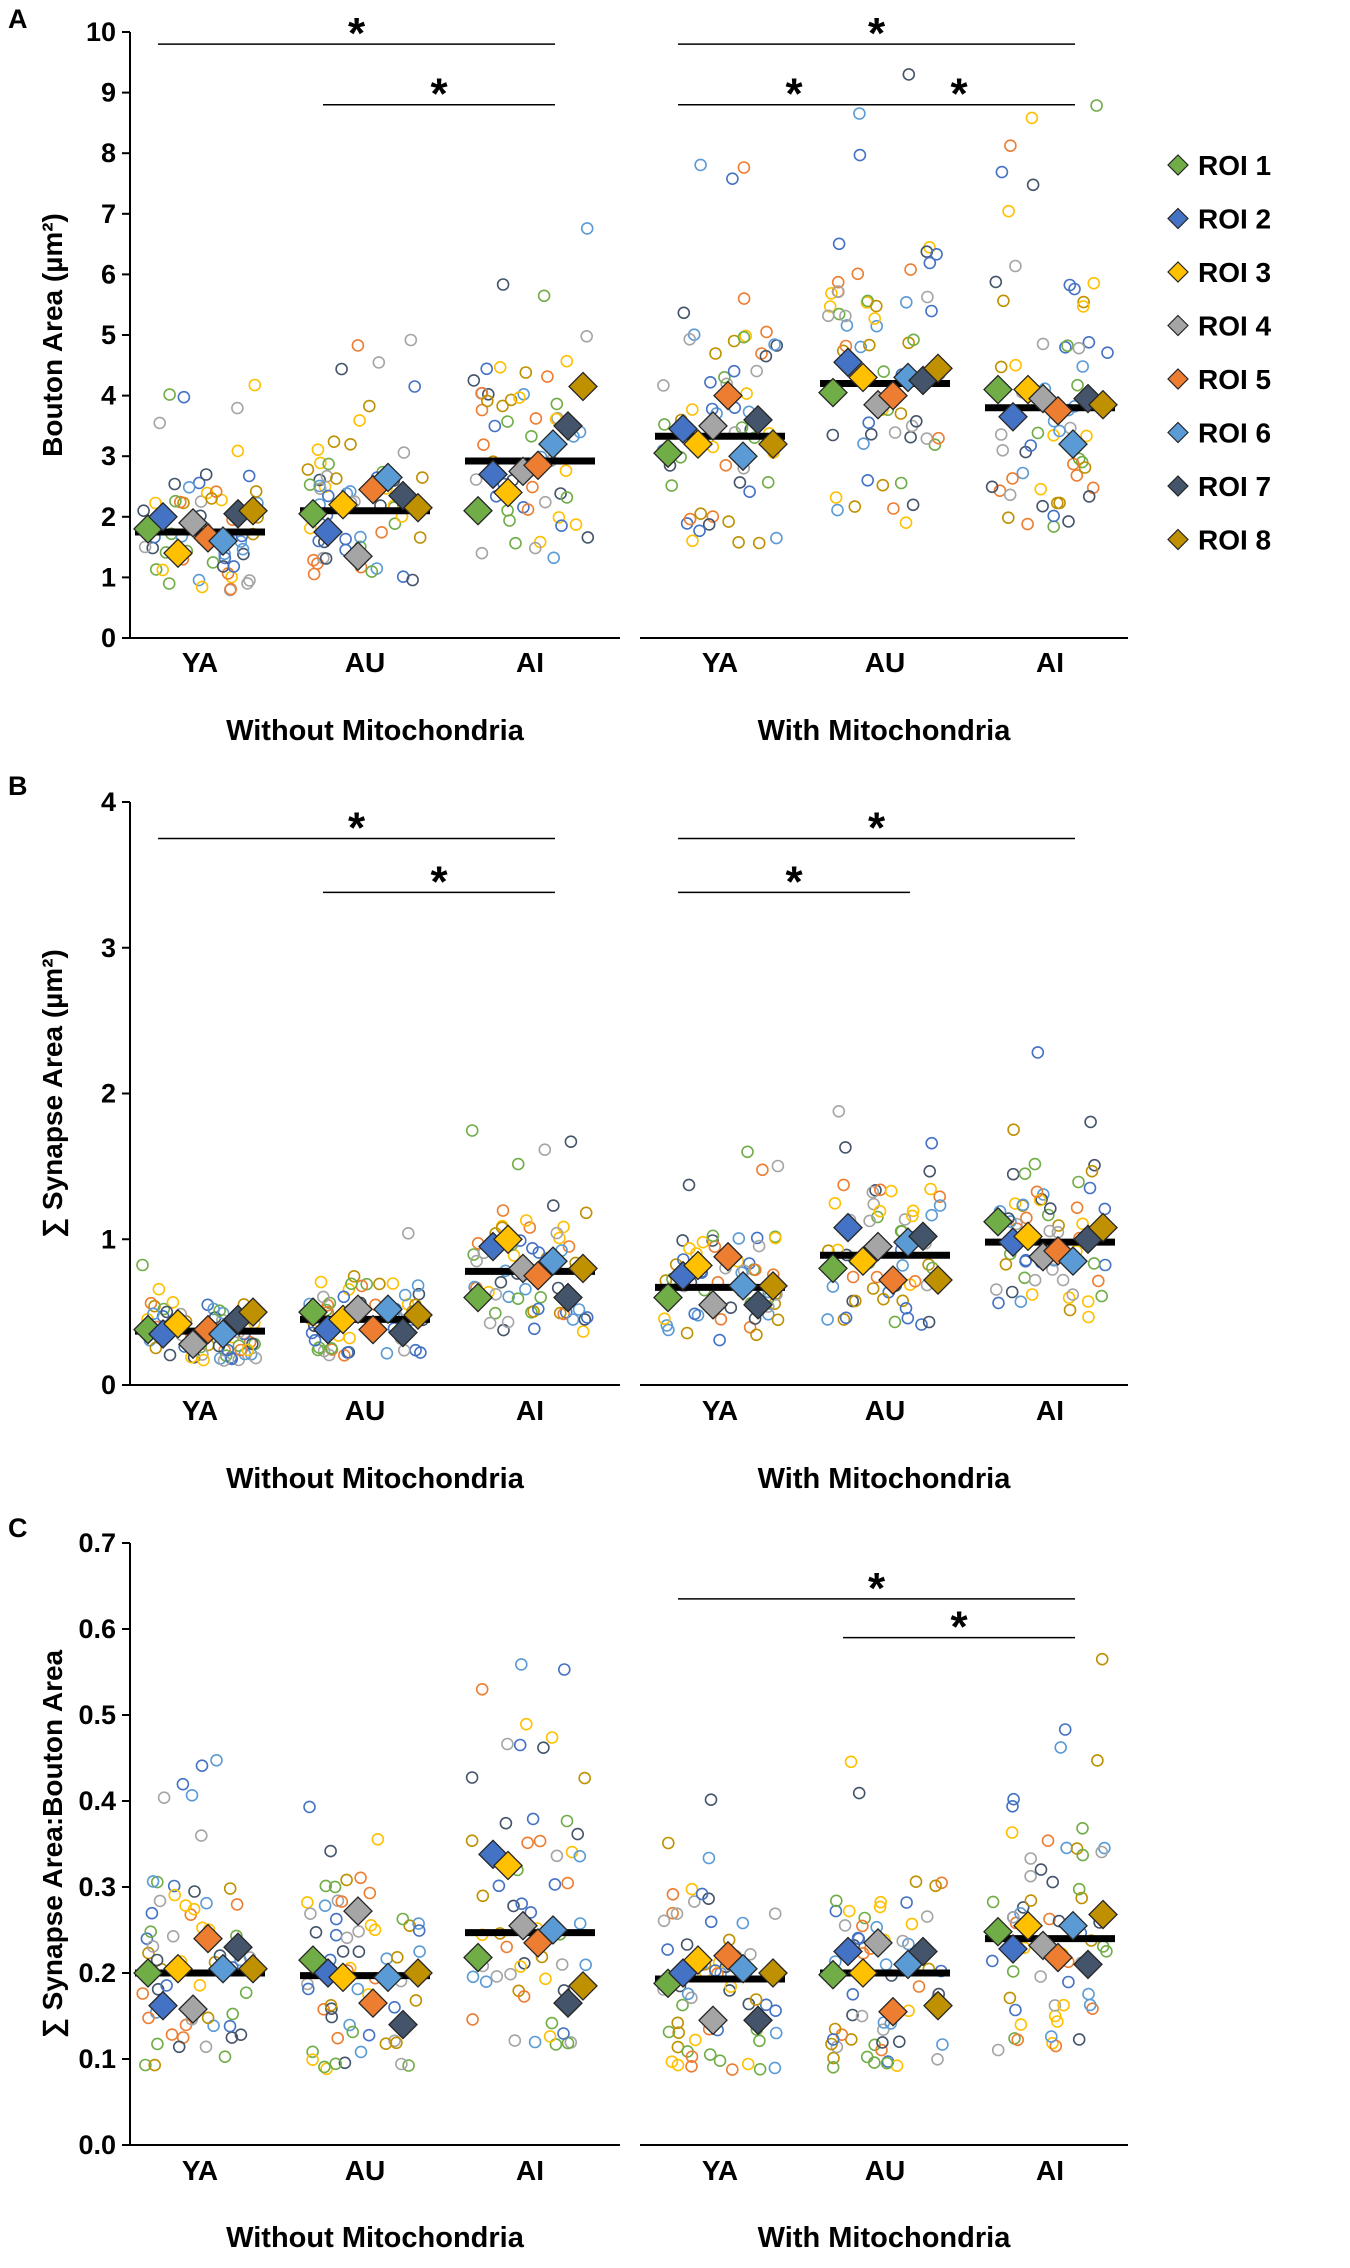 The height and width of the screenshot is (2268, 1350). What do you see at coordinates (375, 1956) in the screenshot?
I see `group-without-mitochondria: YA AU AI Without Mitochondria` at bounding box center [375, 1956].